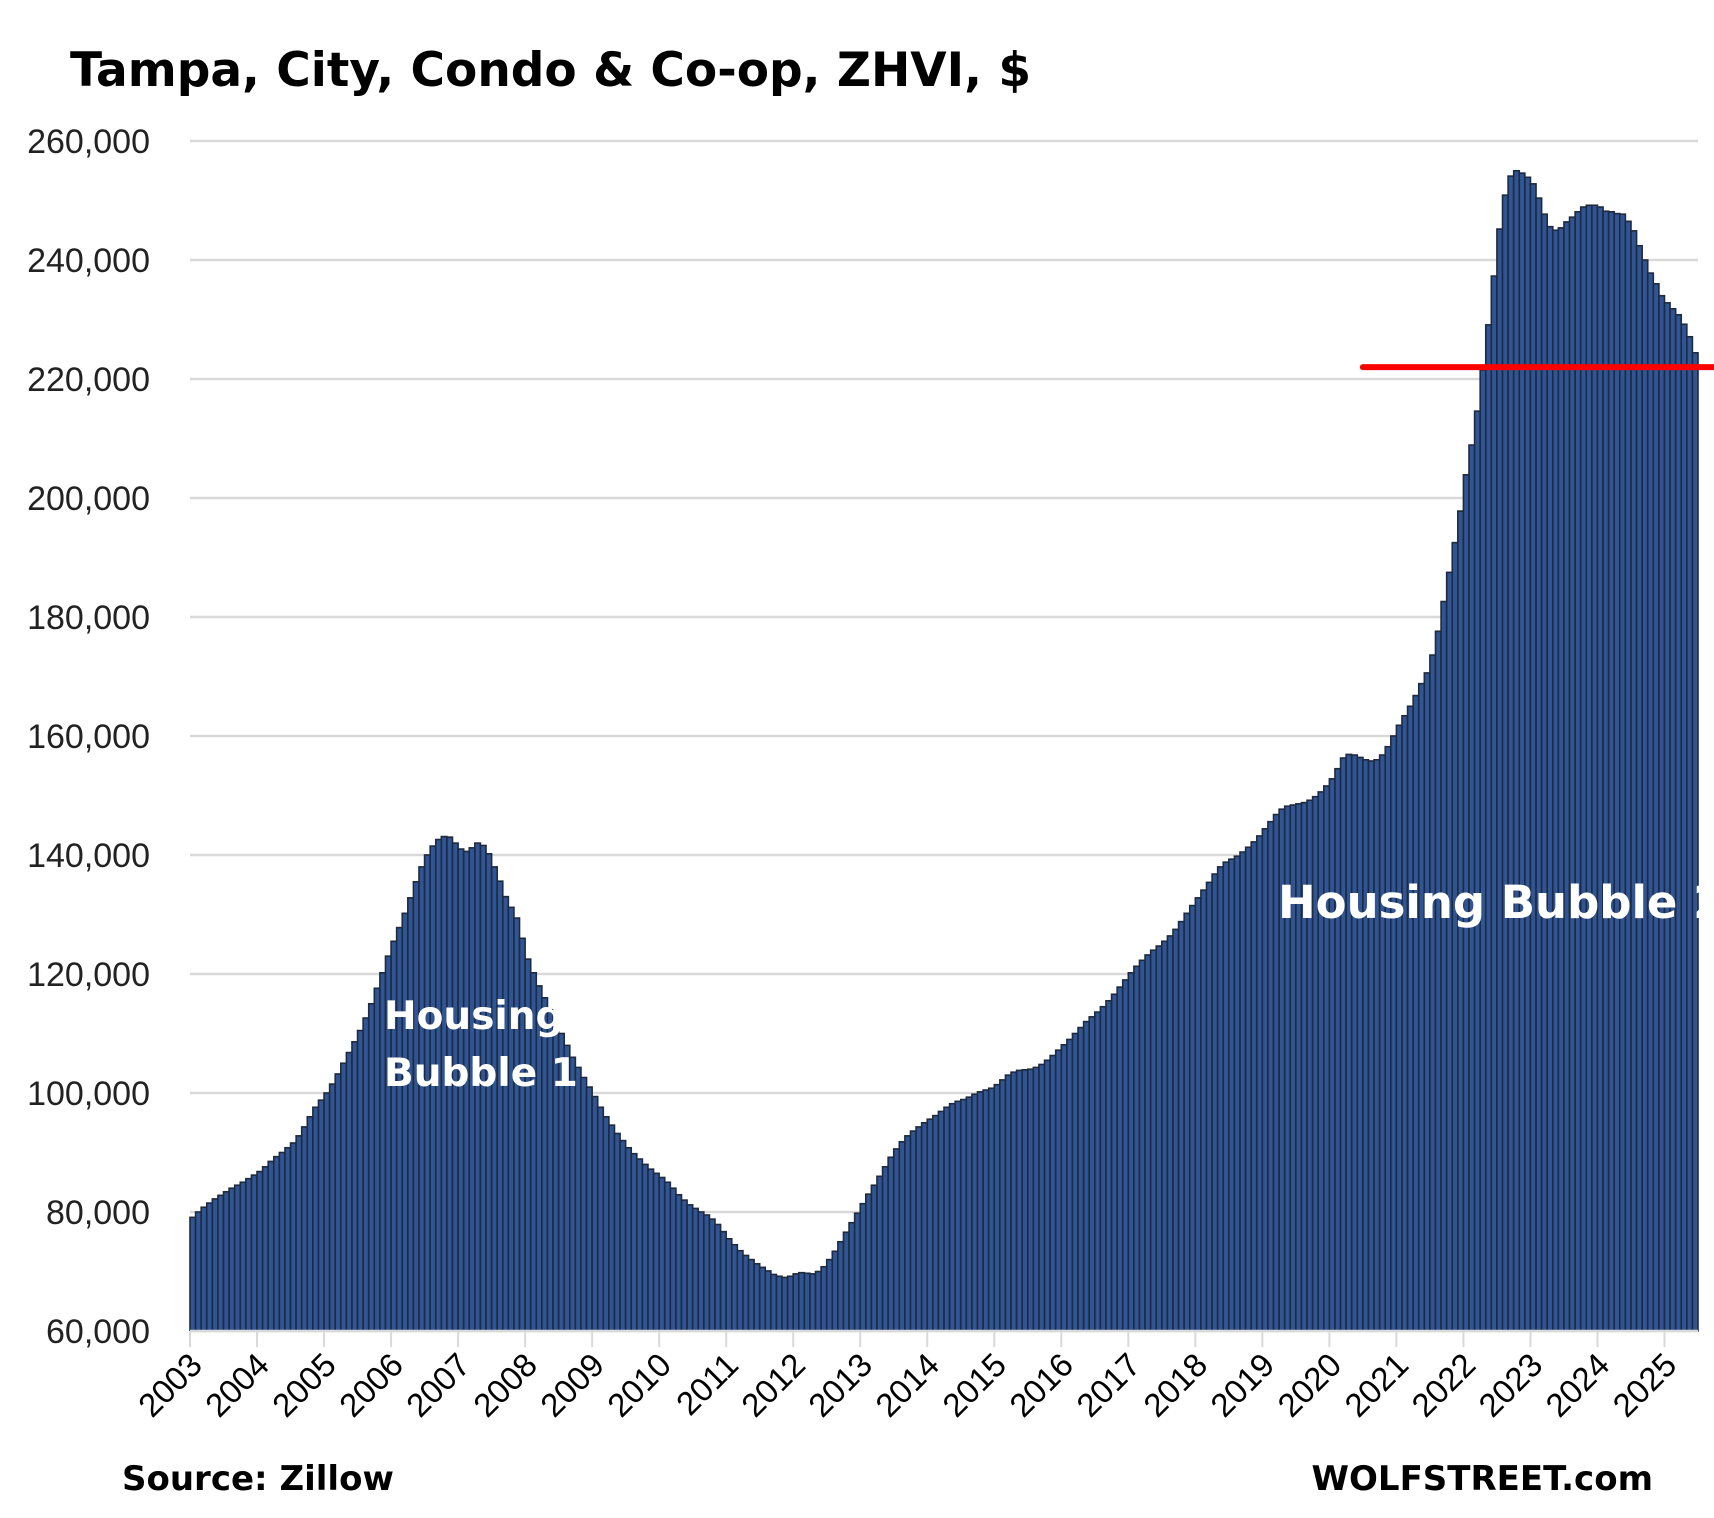  Describe the element at coordinates (1175, 1385) in the screenshot. I see `x-tick-label: 2018` at that location.